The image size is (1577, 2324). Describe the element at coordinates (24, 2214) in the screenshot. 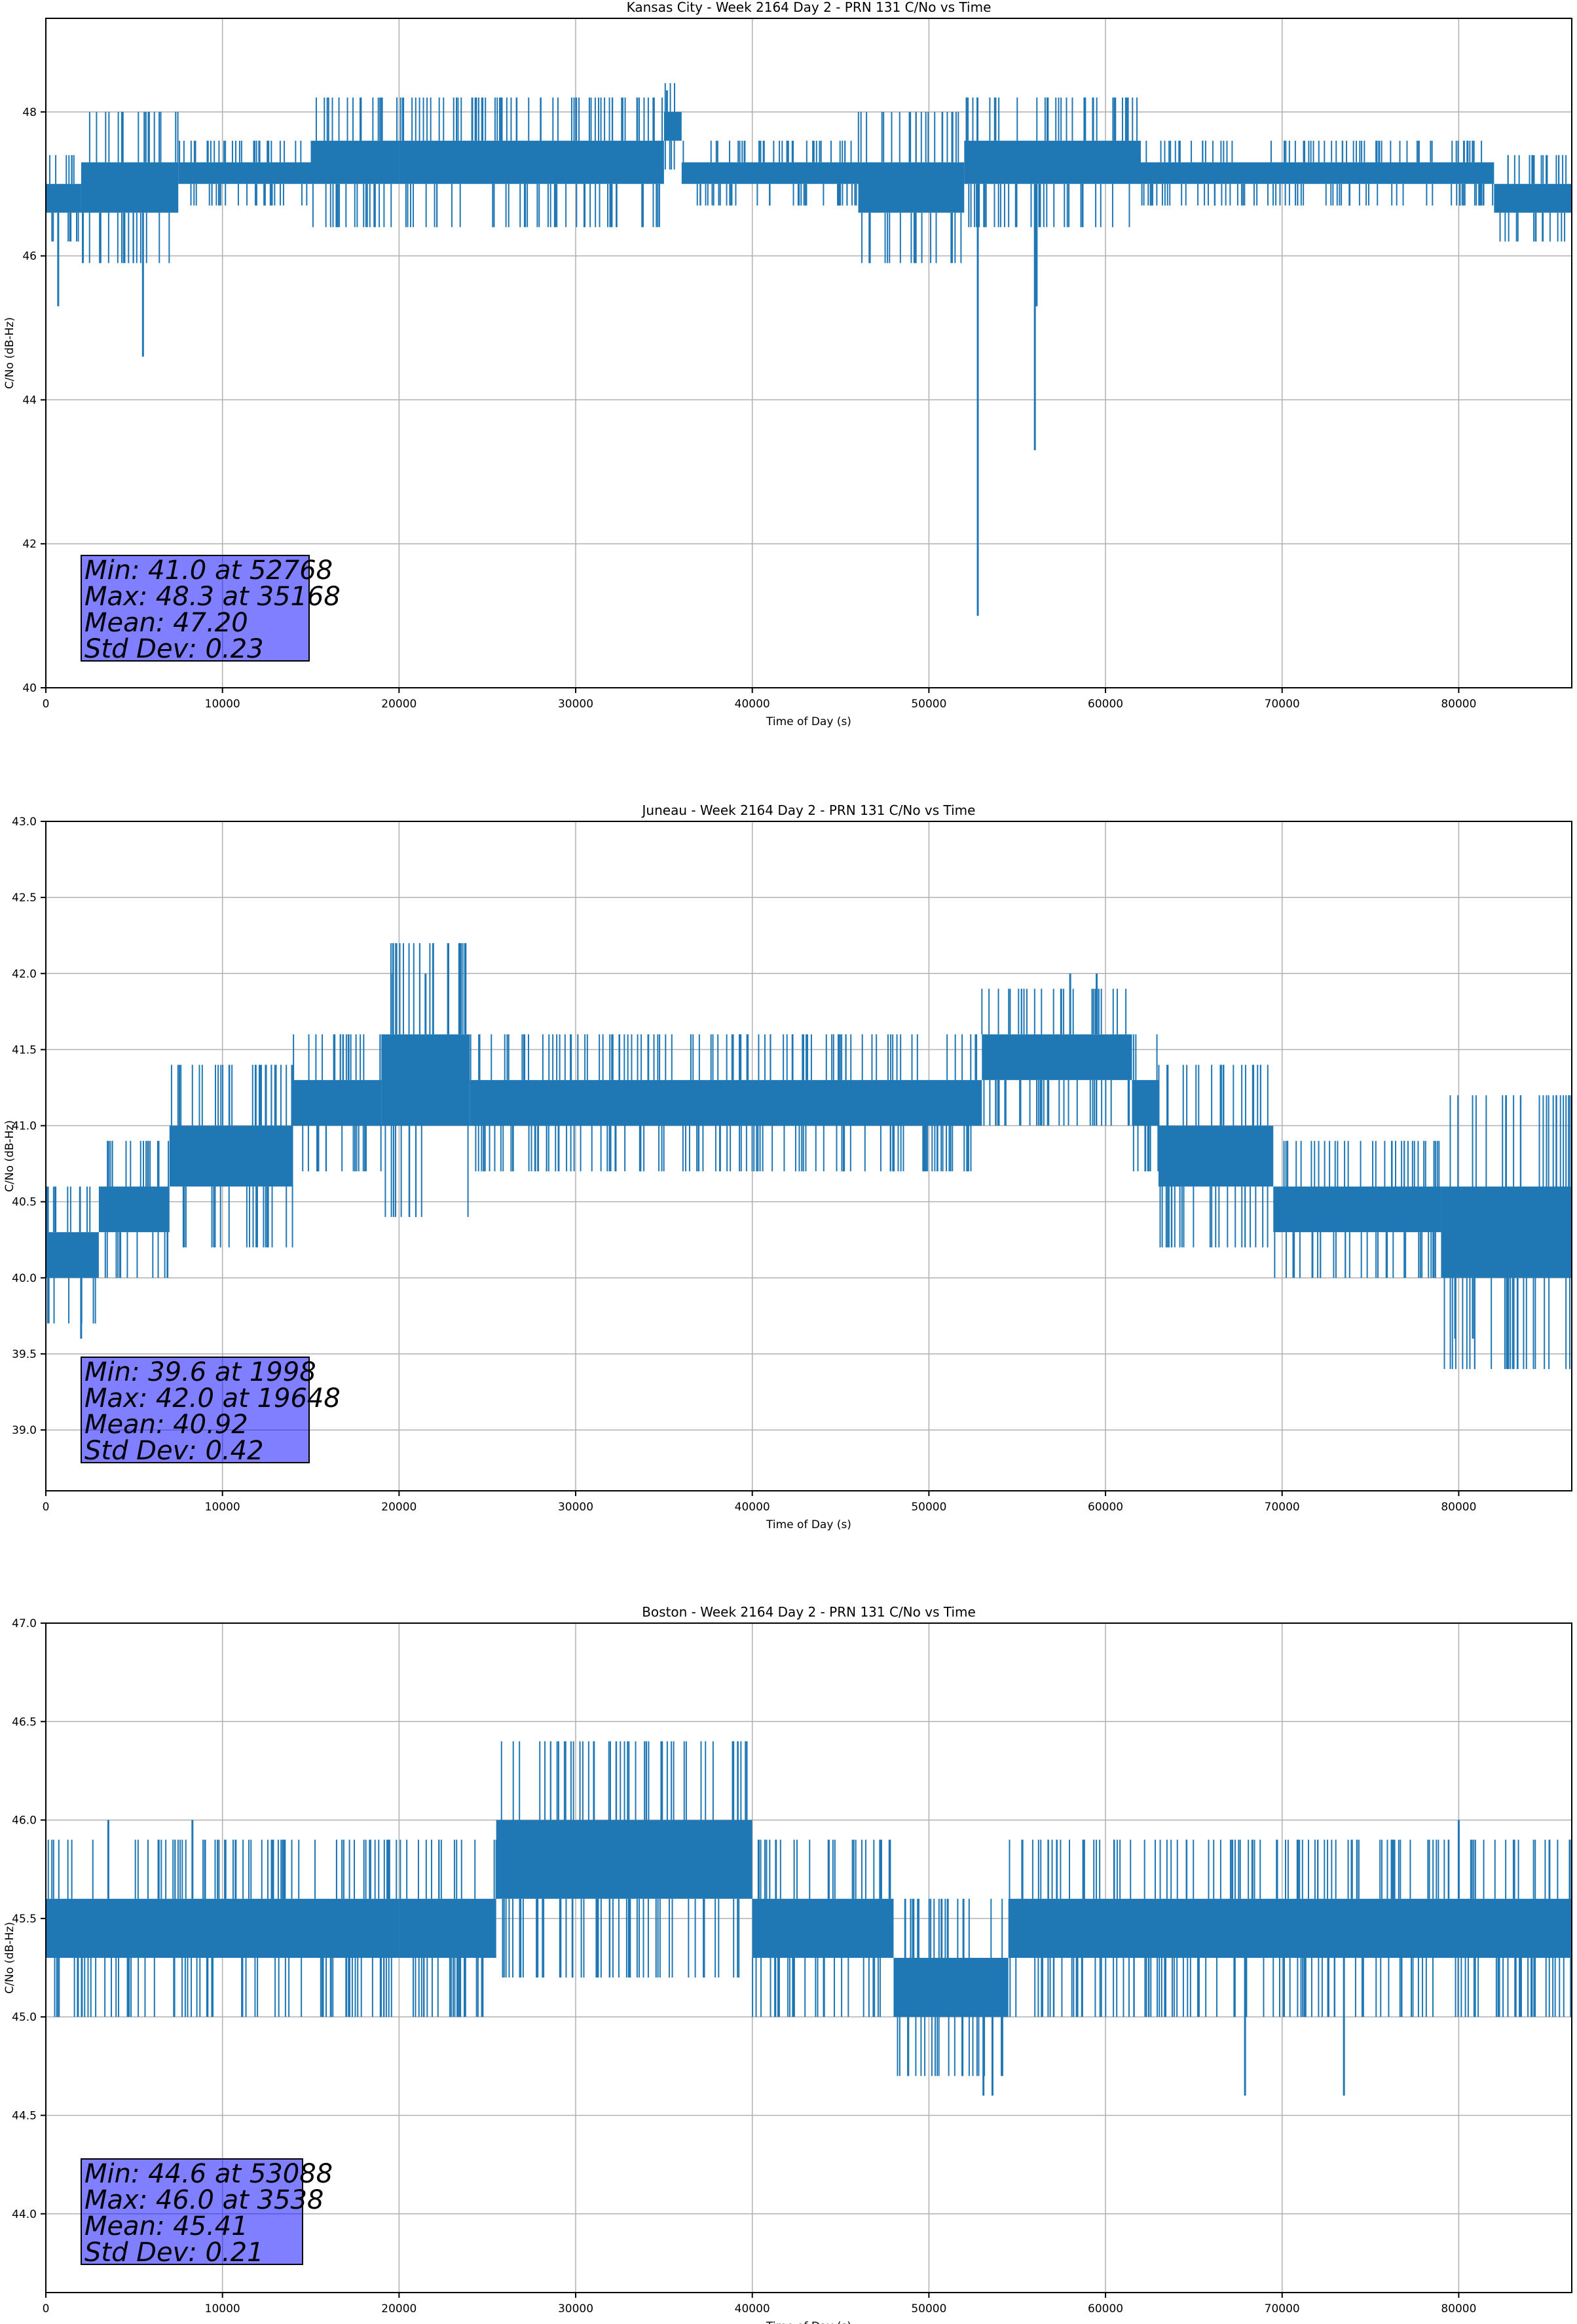

I see `y-tick-label: 44.0` at that location.